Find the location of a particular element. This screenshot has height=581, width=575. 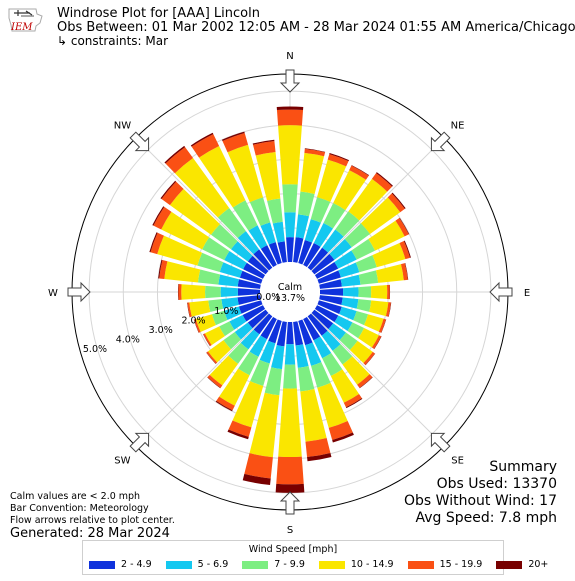

iem-logo-graphic: IEM is located at coordinates (25, 20).